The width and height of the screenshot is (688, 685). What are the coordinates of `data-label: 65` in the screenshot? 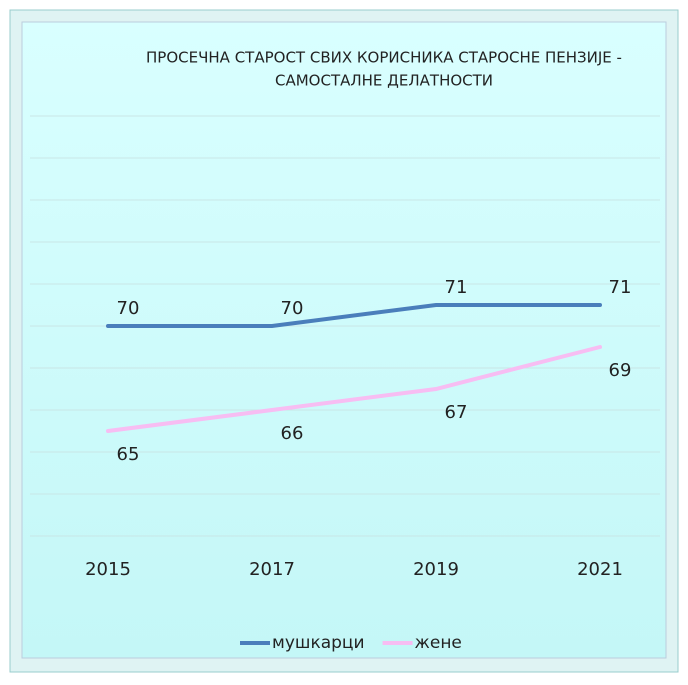 It's located at (128, 454).